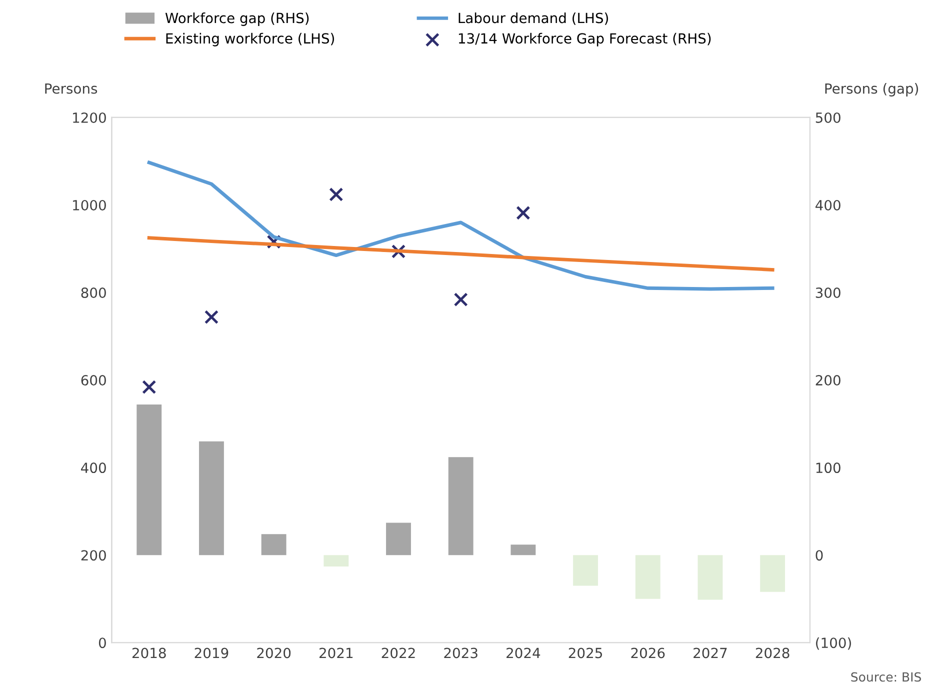  I want to click on x-tick-label: 2020, so click(274, 653).